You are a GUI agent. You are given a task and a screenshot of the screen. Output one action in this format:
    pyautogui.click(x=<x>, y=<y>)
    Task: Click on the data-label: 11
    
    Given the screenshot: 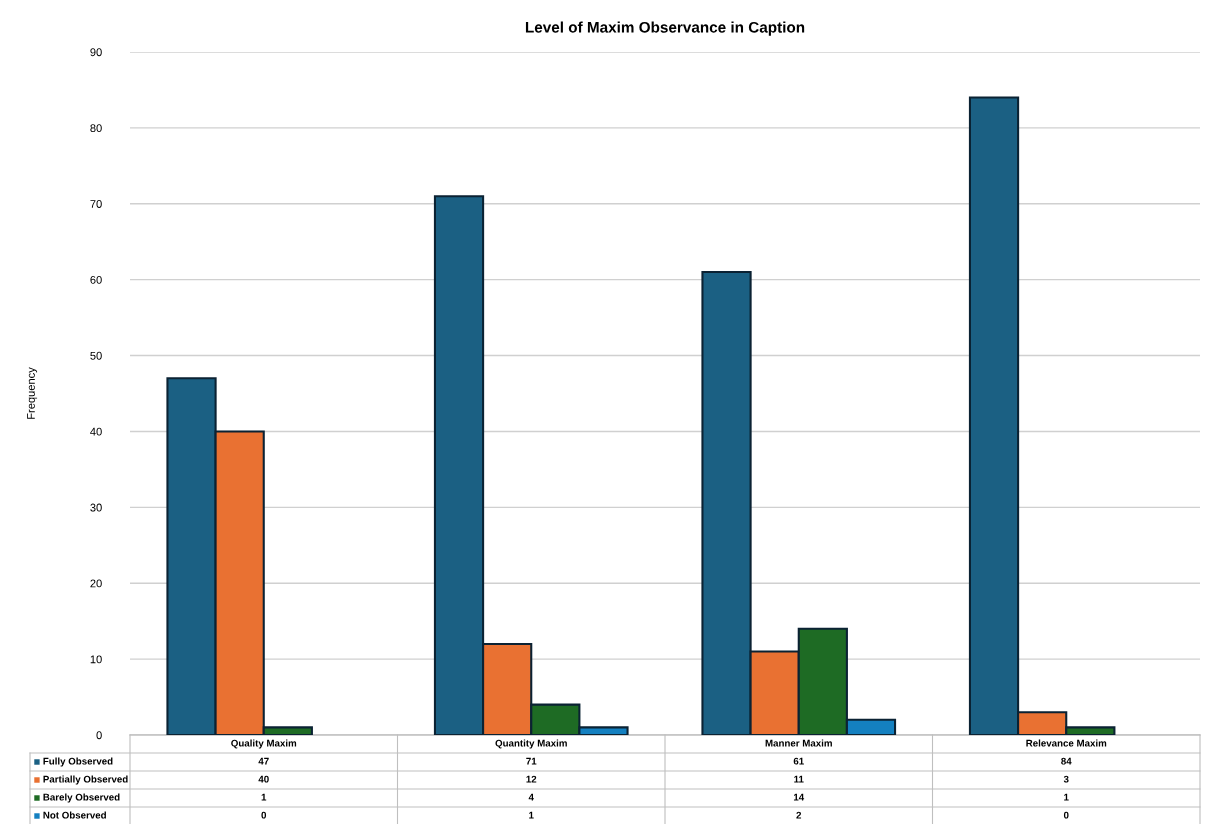 What is the action you would take?
    pyautogui.click(x=799, y=779)
    